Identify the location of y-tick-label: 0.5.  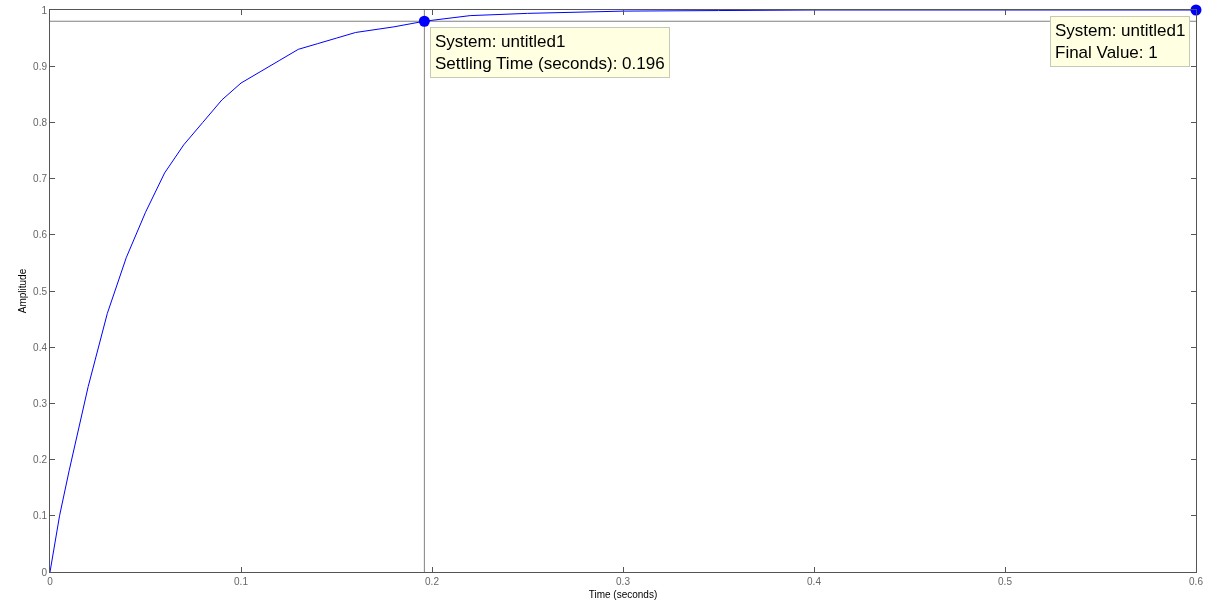
(40, 291).